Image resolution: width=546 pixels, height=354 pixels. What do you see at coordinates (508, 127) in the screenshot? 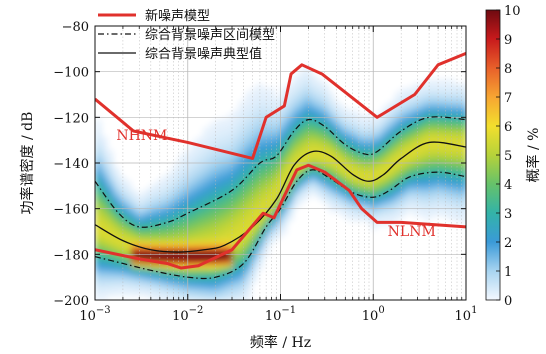
I see `colorbar-tick-label: 6` at bounding box center [508, 127].